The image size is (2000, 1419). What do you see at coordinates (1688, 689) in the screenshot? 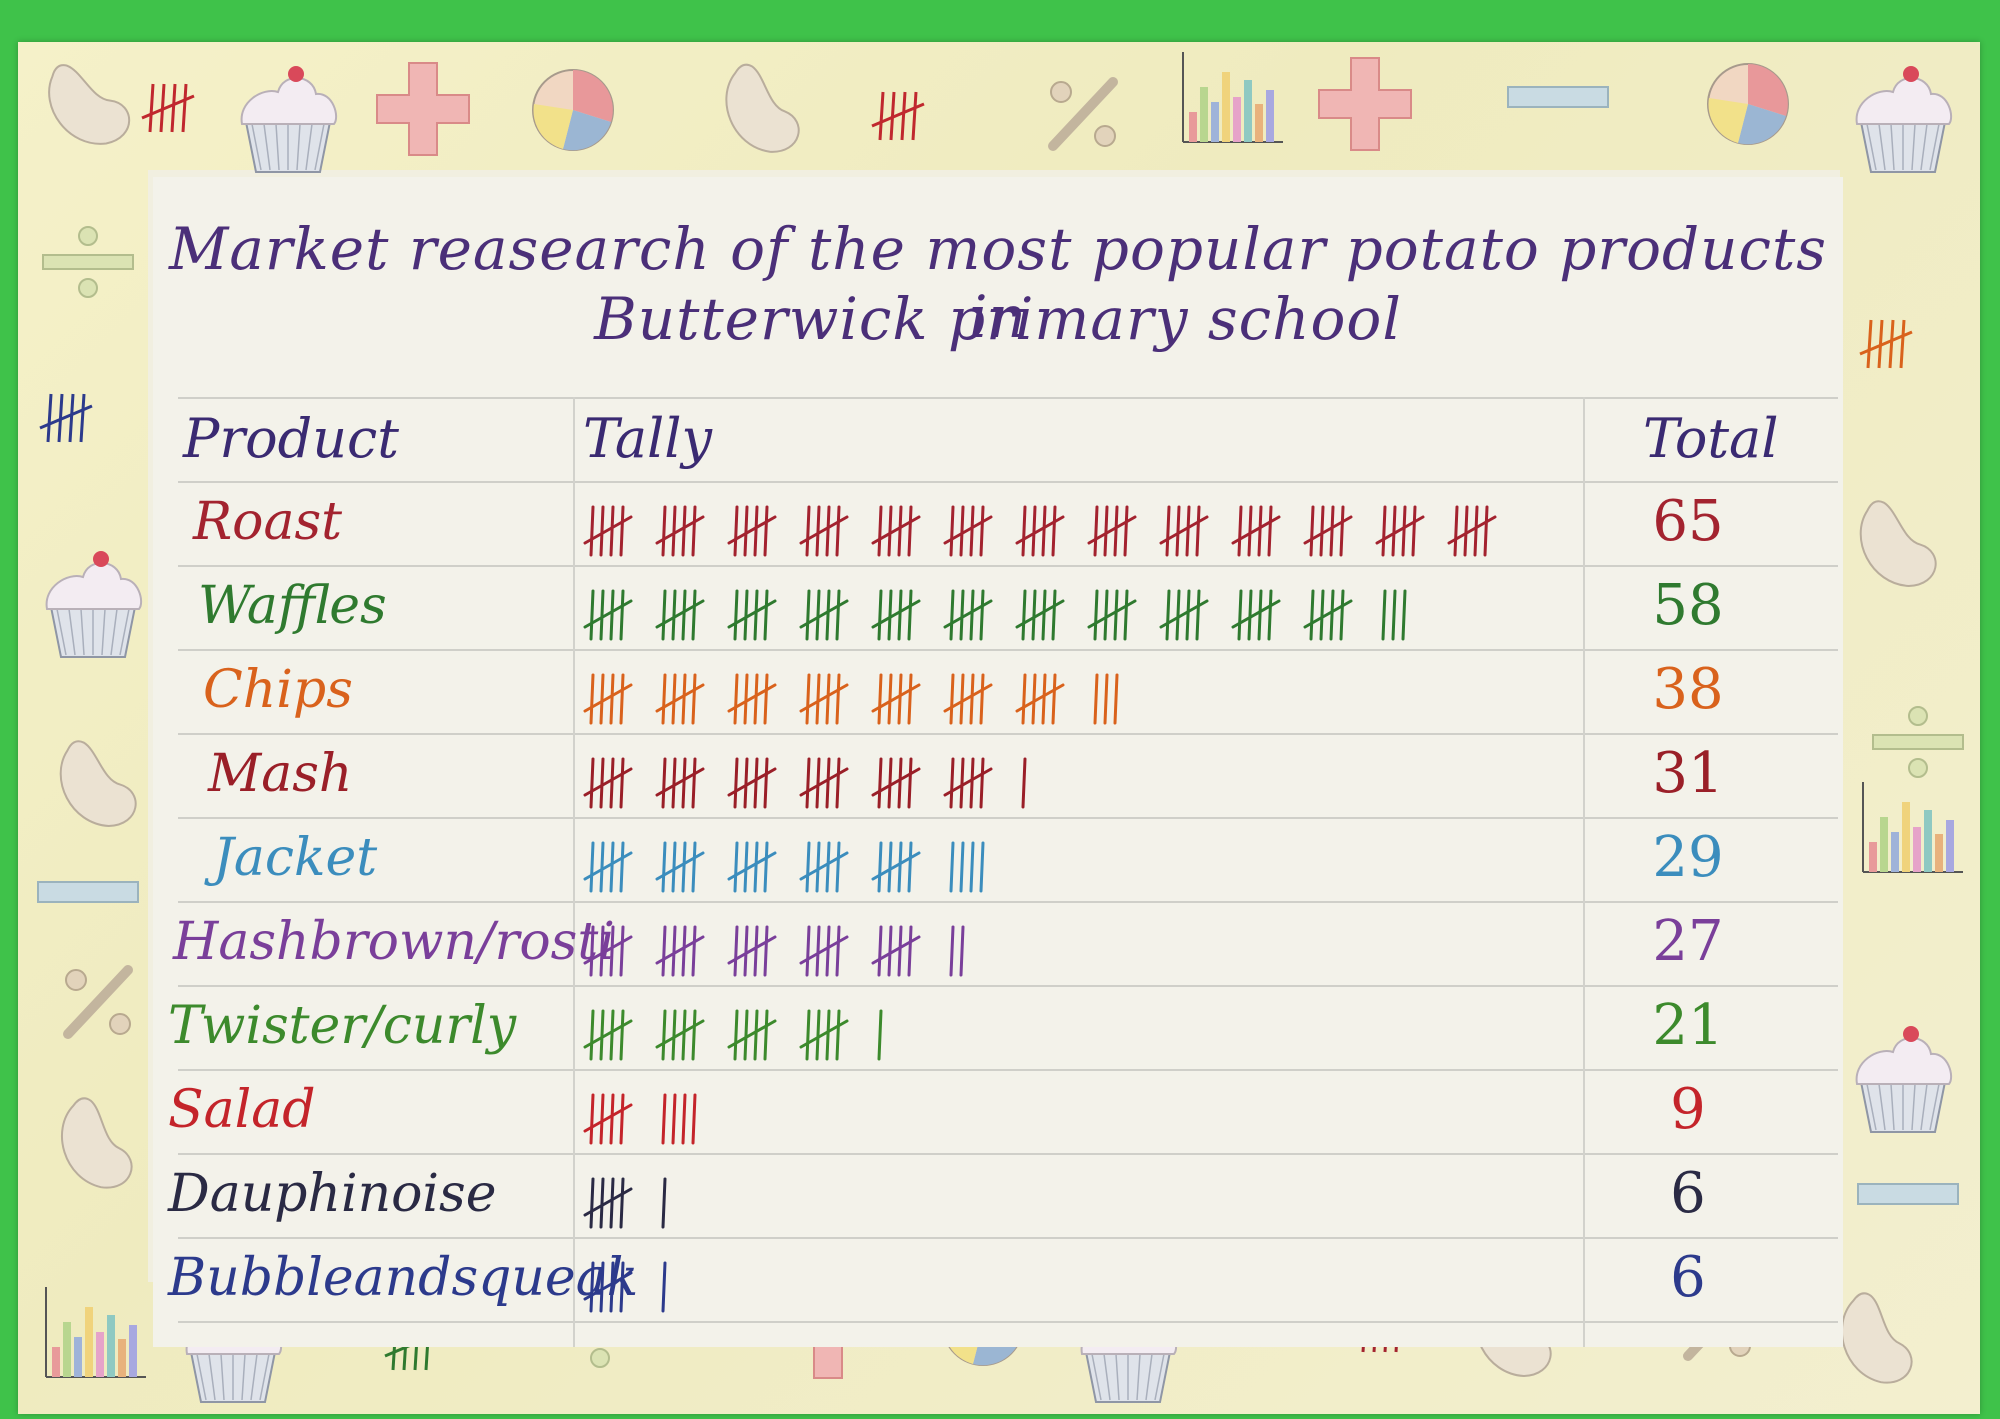
I see `total-value: 38` at bounding box center [1688, 689].